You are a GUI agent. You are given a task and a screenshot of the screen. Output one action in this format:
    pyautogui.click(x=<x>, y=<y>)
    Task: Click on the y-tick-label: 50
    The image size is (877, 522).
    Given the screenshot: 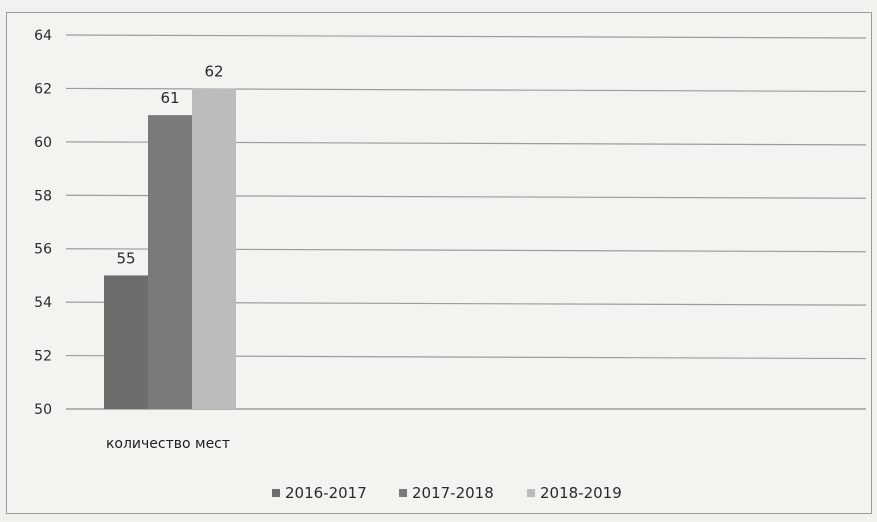 What is the action you would take?
    pyautogui.click(x=43, y=410)
    